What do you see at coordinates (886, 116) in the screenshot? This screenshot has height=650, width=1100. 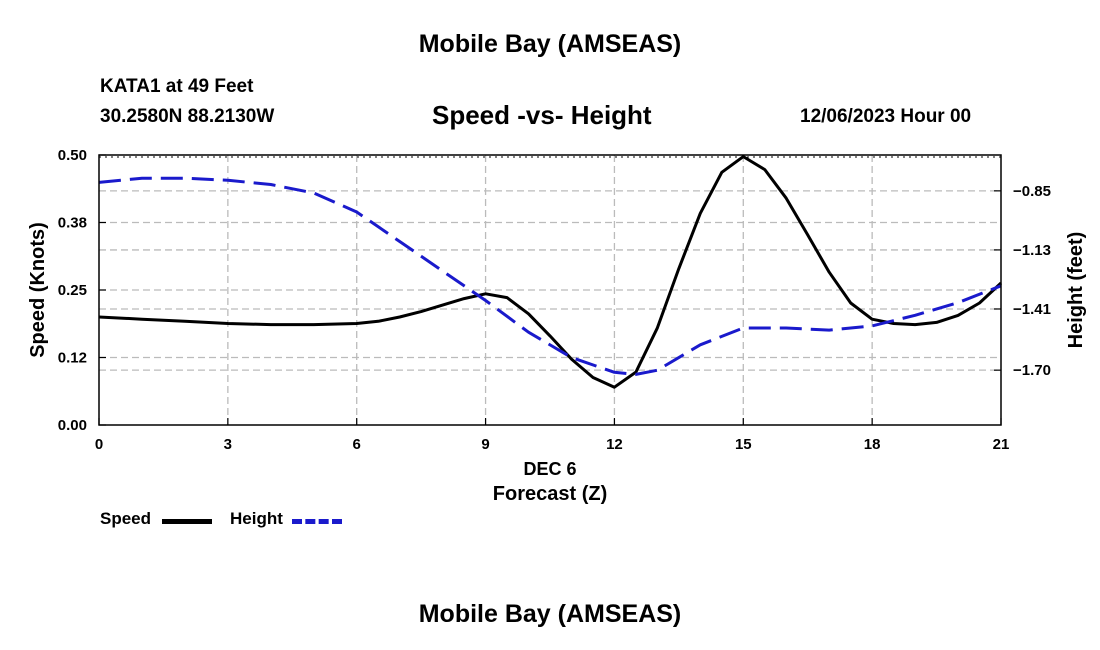 I see `forecast-datetime: 12/06/2023 Hour 00` at bounding box center [886, 116].